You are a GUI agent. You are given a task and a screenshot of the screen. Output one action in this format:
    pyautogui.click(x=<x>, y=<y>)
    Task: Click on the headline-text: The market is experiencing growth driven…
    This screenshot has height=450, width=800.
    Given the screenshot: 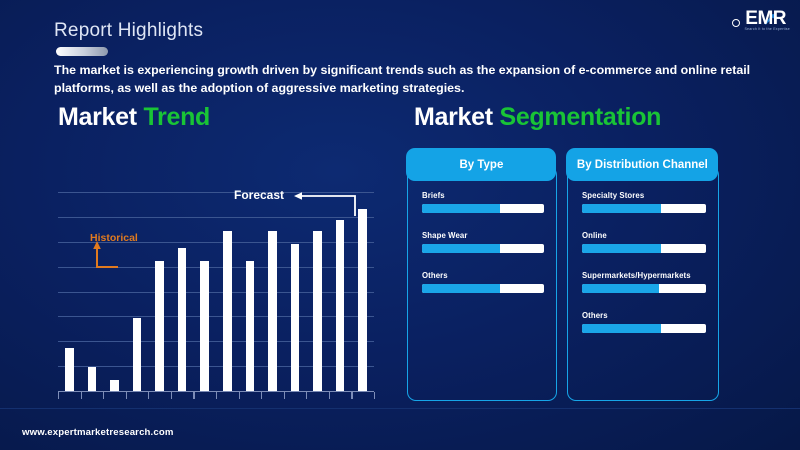 What is the action you would take?
    pyautogui.click(x=402, y=79)
    